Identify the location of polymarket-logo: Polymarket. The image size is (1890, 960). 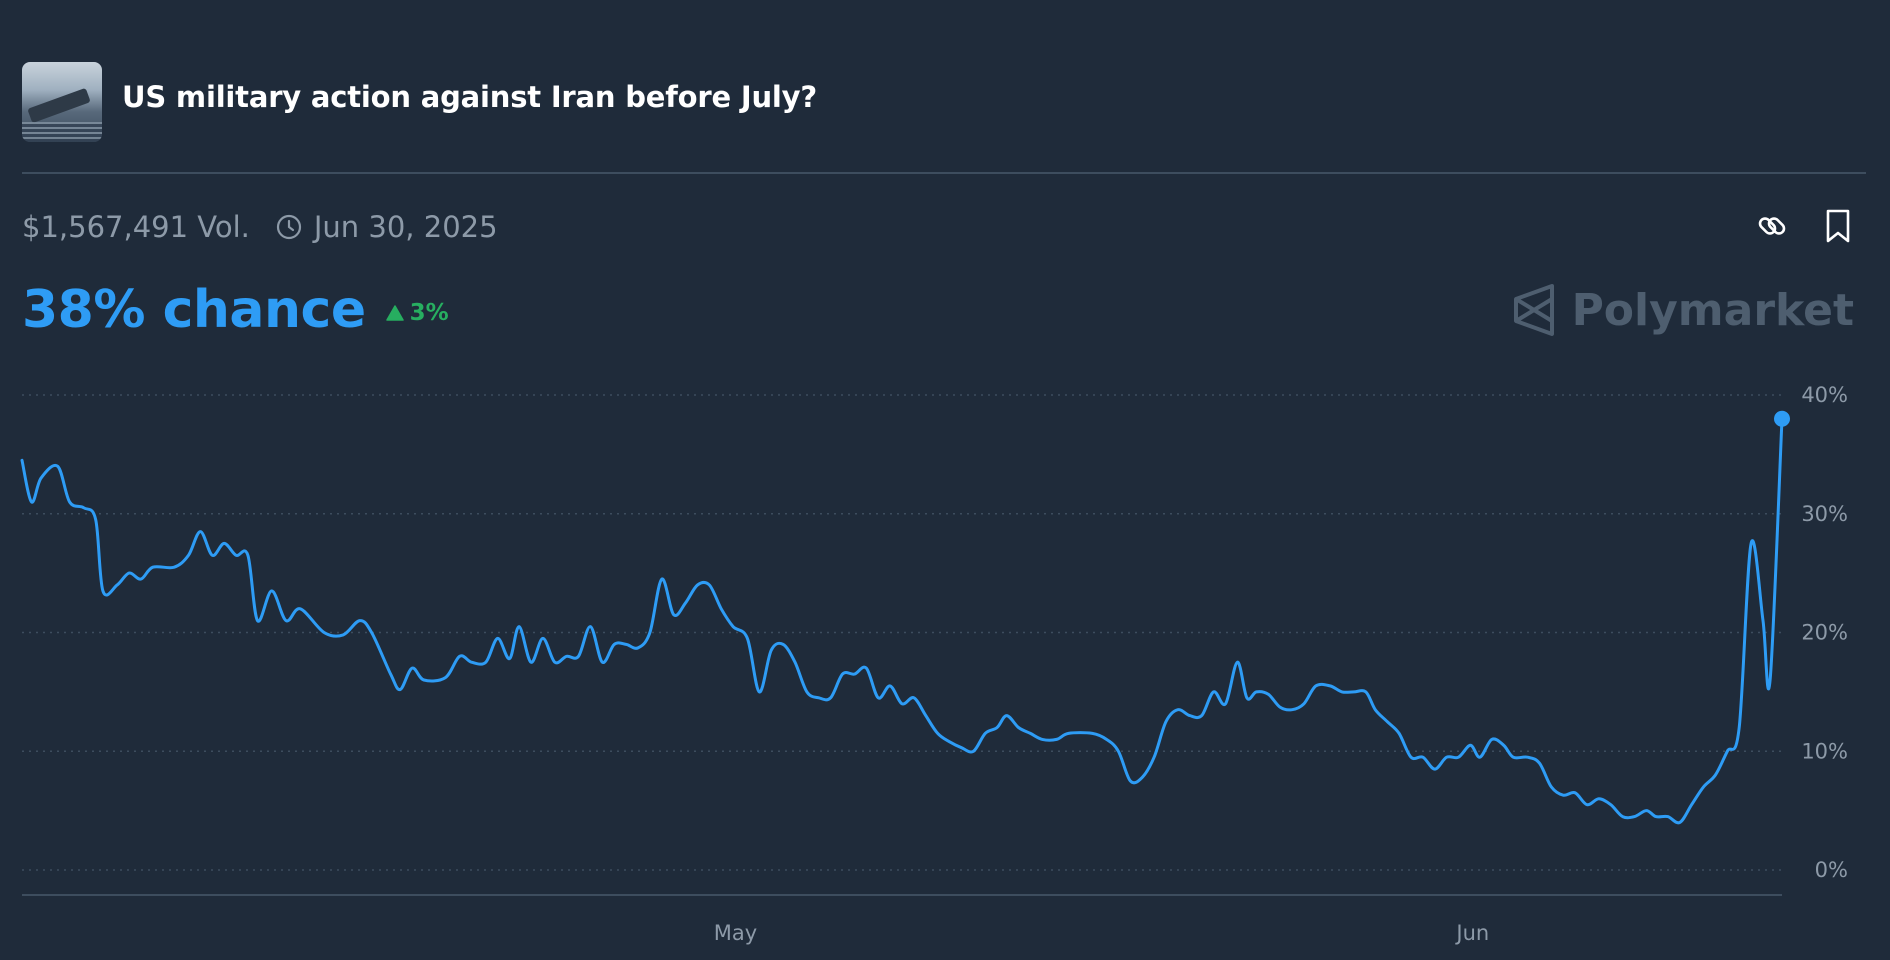
(1683, 310).